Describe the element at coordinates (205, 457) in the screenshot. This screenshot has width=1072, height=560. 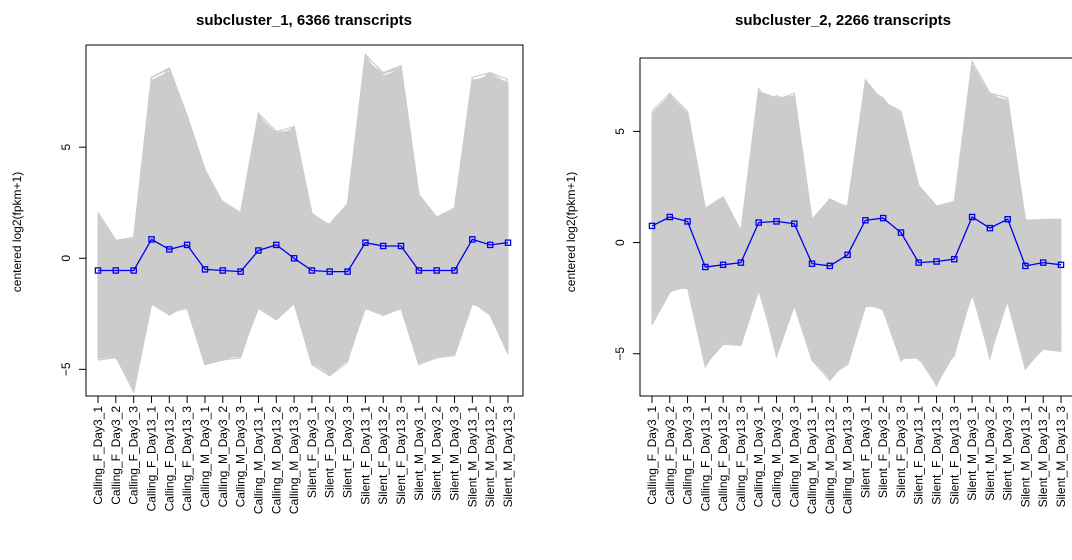
I see `x-tick-label: Calling_M_Day3_1` at that location.